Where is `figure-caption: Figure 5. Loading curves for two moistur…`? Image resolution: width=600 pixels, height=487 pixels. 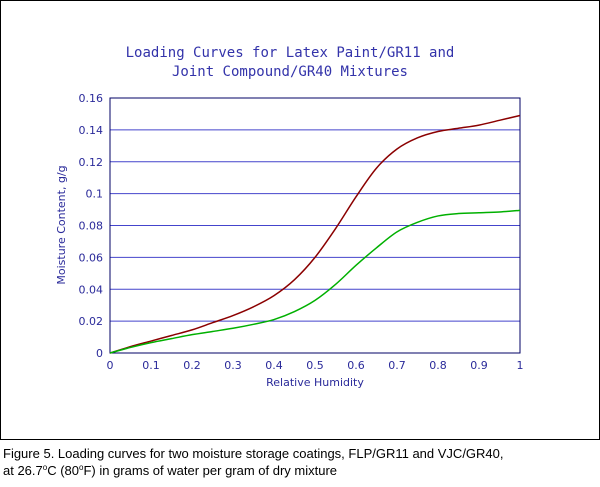 figure-caption: Figure 5. Loading curves for two moistur… is located at coordinates (300, 462).